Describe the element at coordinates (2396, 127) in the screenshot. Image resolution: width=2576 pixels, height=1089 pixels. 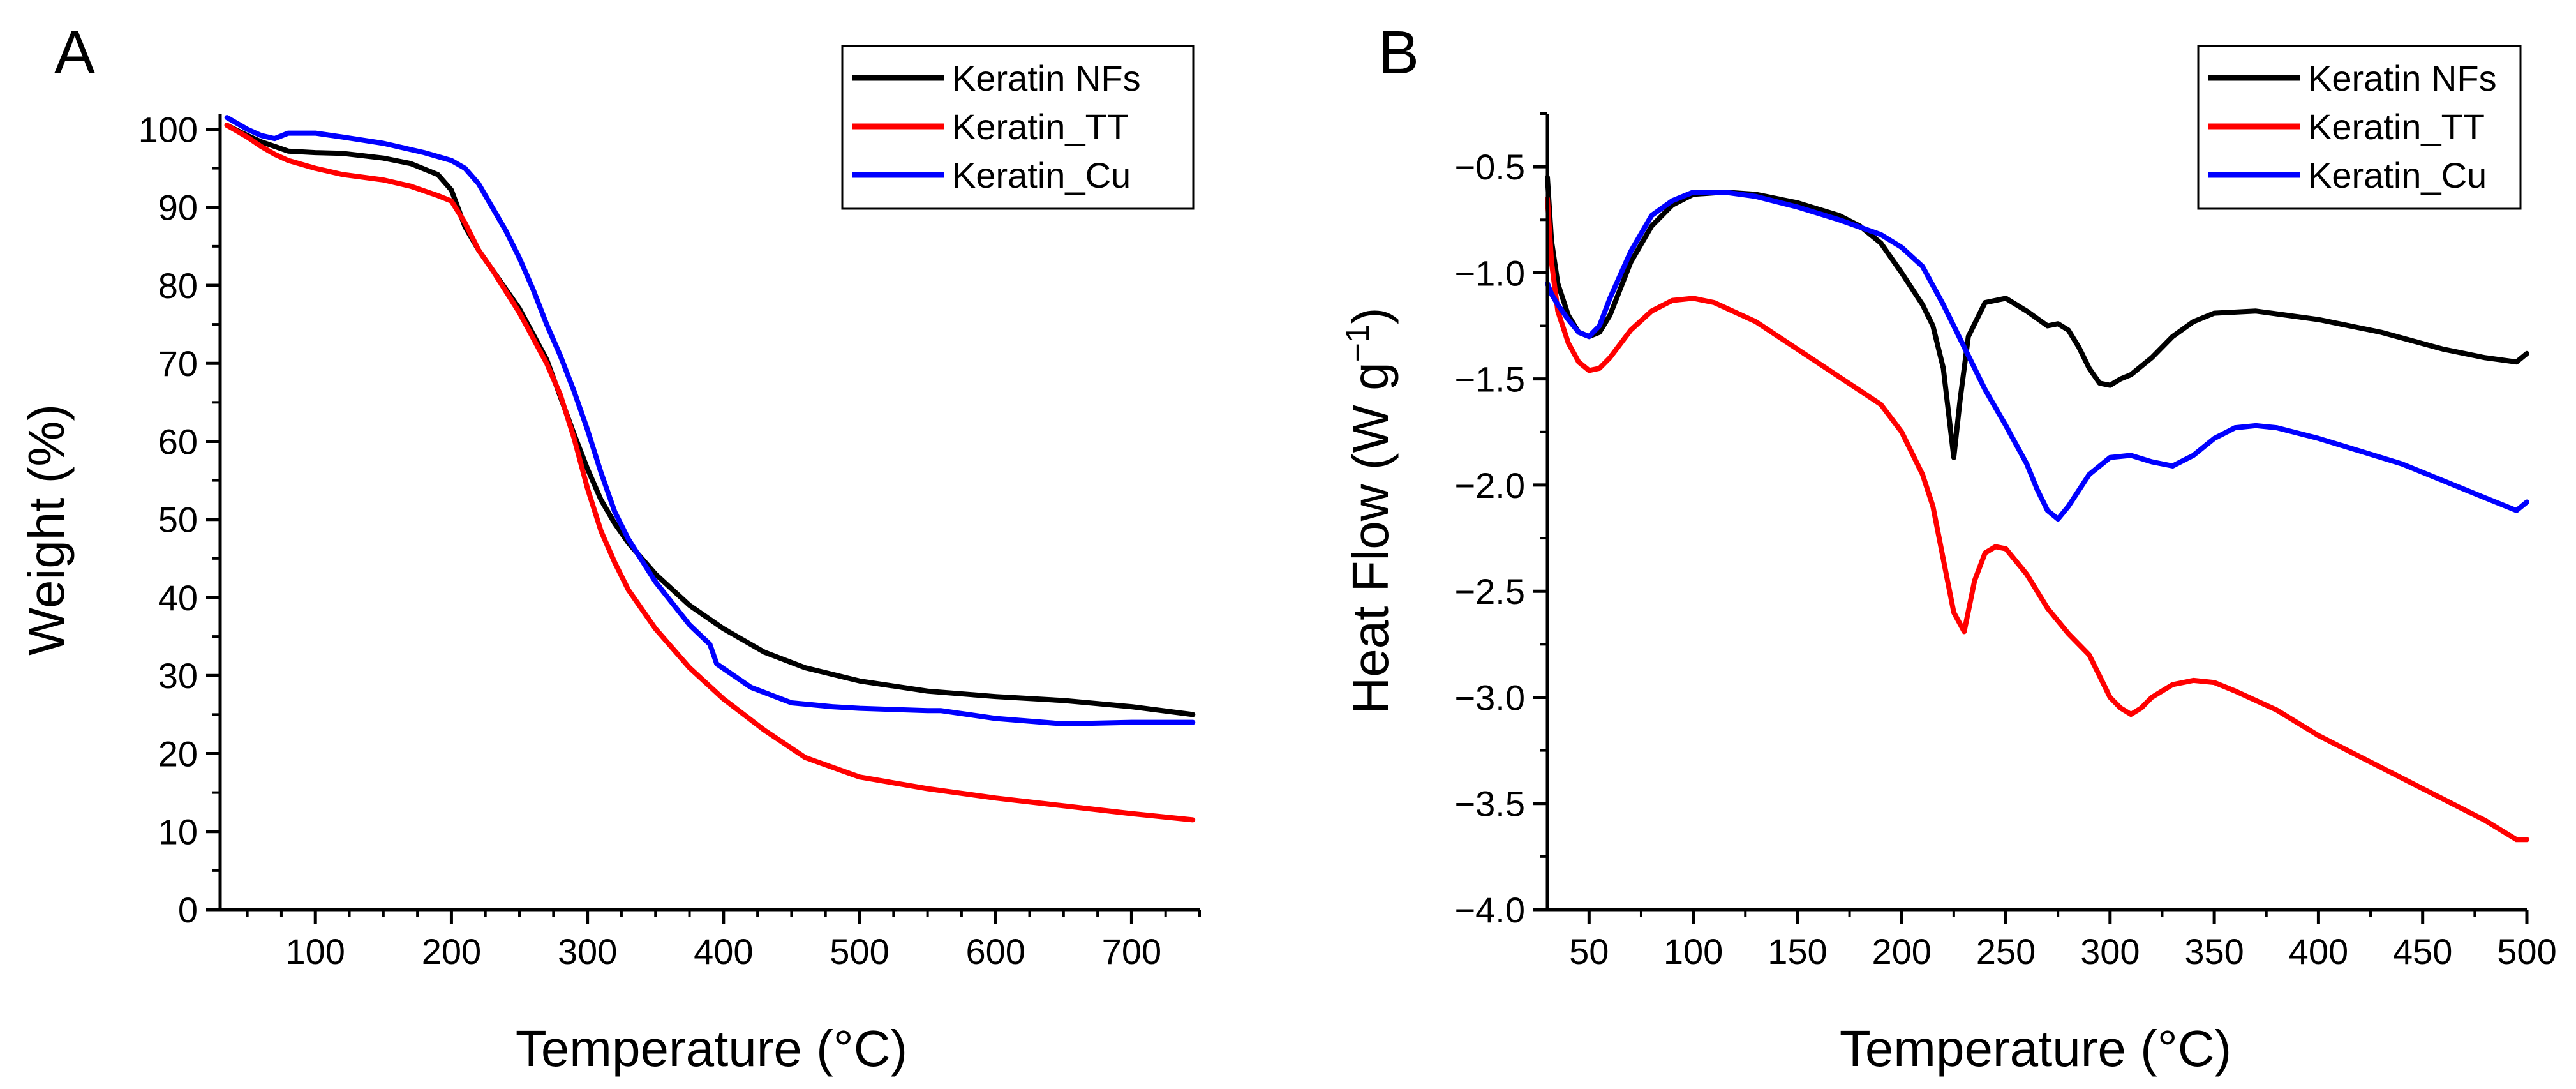
I see `panel-b-legend-label-2: Keratin_TT` at that location.